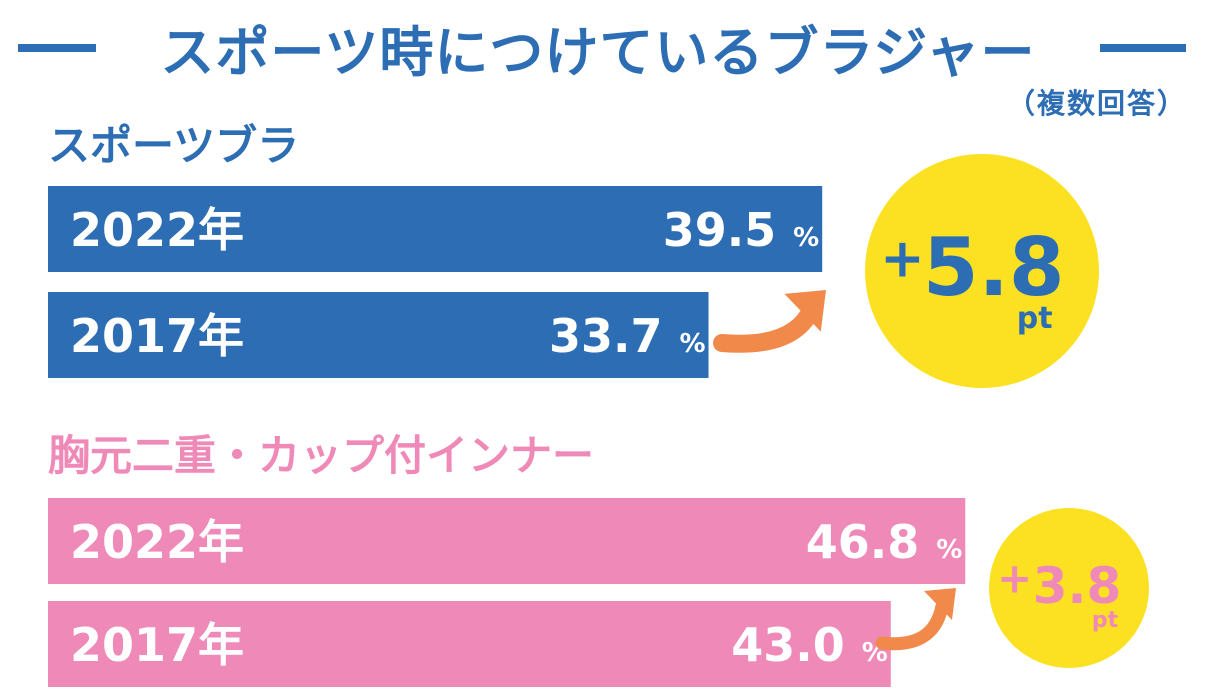 This screenshot has width=1209, height=699. What do you see at coordinates (1143, 48) in the screenshot?
I see `title-rule-right` at bounding box center [1143, 48].